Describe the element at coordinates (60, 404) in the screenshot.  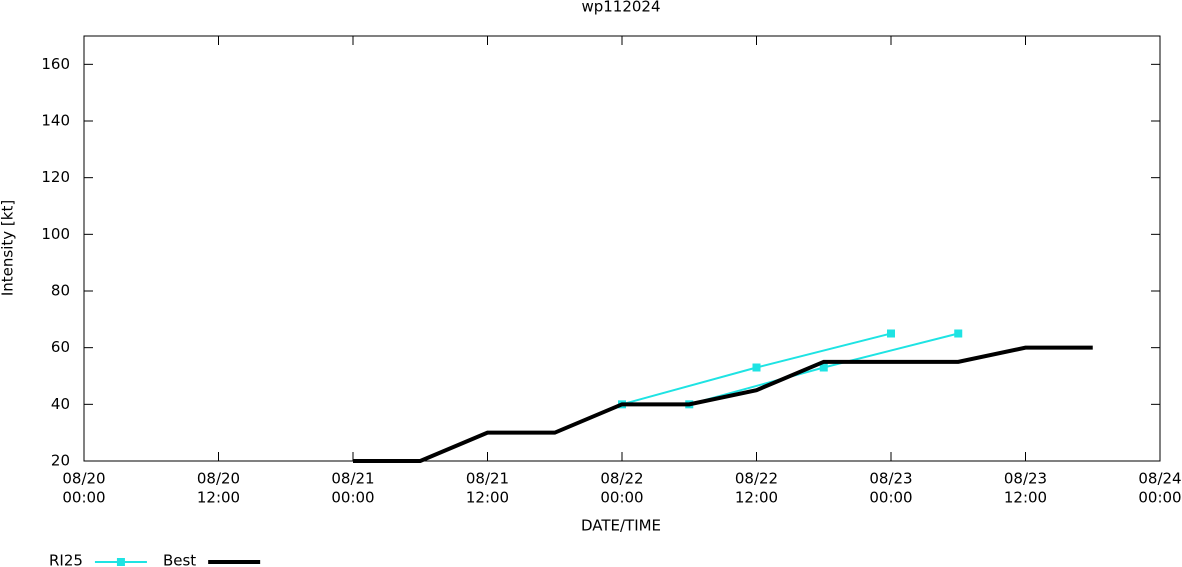
I see `y-tick-label: 40` at that location.